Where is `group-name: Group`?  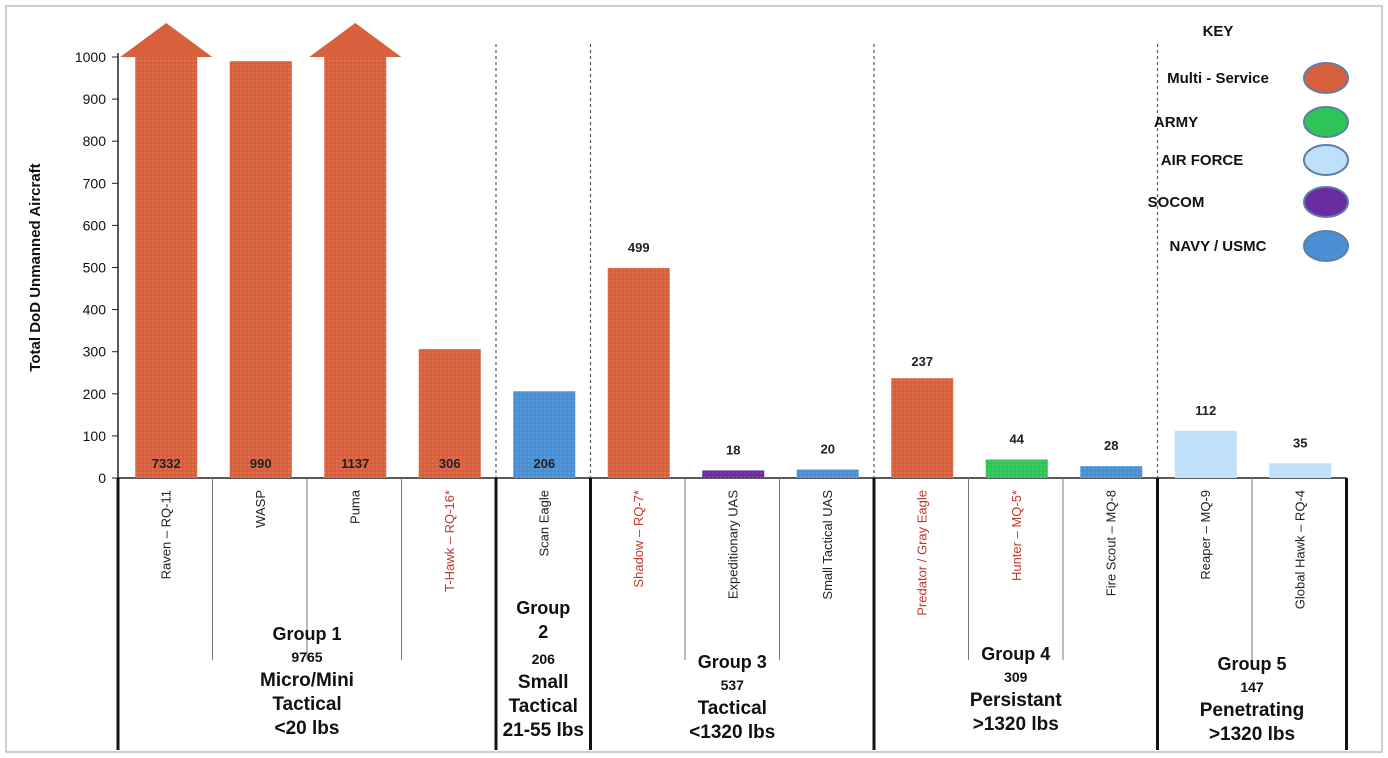 group-name: Group is located at coordinates (543, 608).